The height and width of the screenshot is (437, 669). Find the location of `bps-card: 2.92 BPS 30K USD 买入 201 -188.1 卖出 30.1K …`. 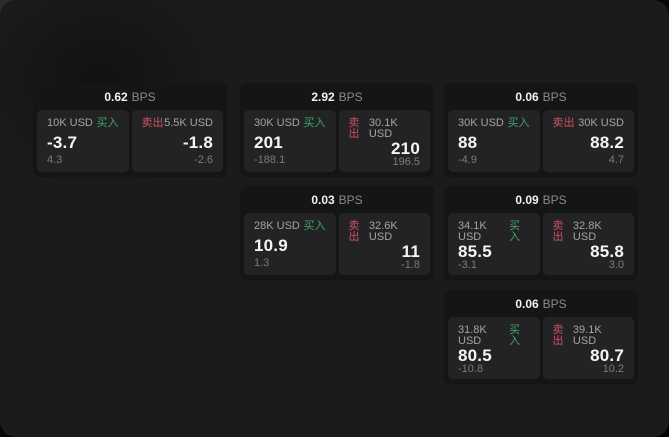

bps-card: 2.92 BPS 30K USD 买入 201 -188.1 卖出 30.1K … is located at coordinates (337, 130).